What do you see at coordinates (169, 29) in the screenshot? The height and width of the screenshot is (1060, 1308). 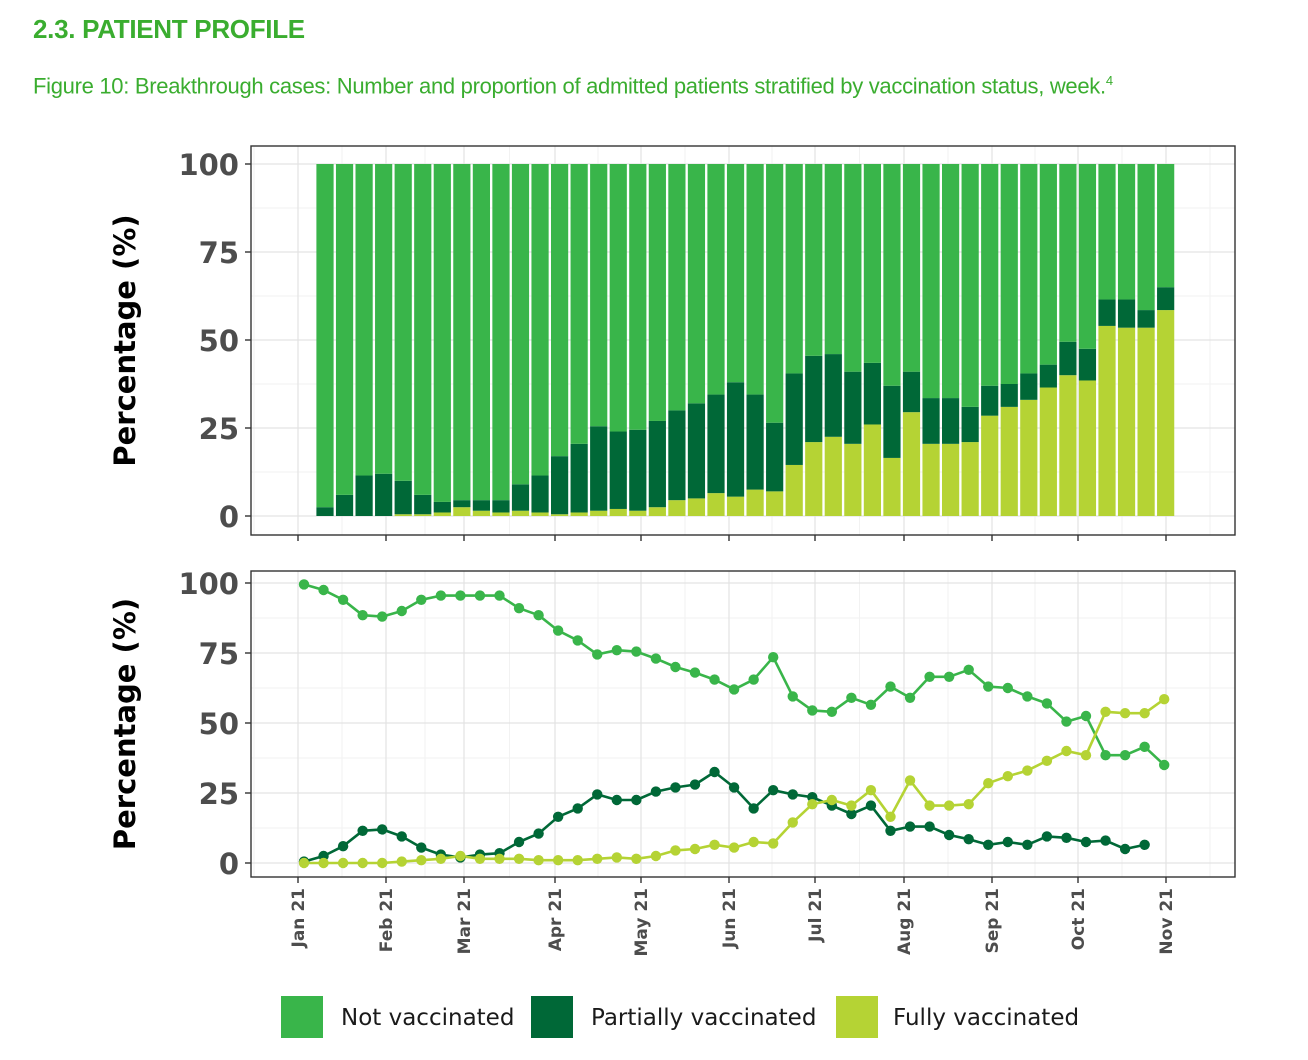 I see `section-title: 2.3. PATIENT PROFILE` at bounding box center [169, 29].